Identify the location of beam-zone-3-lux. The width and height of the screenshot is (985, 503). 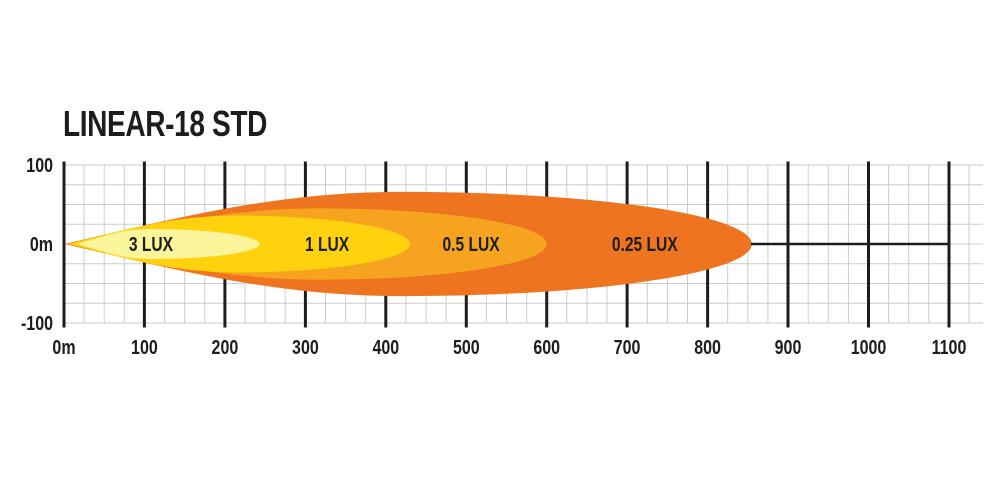
(168, 244).